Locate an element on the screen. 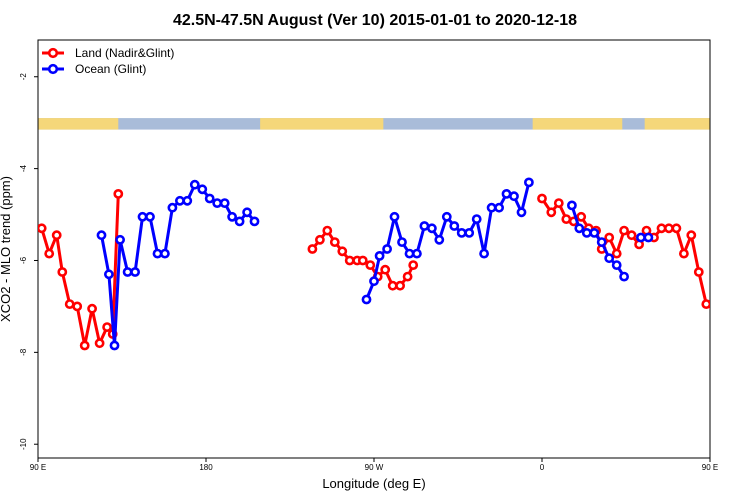  legend: Land (Nadir&Glint) Ocean (Glint) is located at coordinates (108, 61).